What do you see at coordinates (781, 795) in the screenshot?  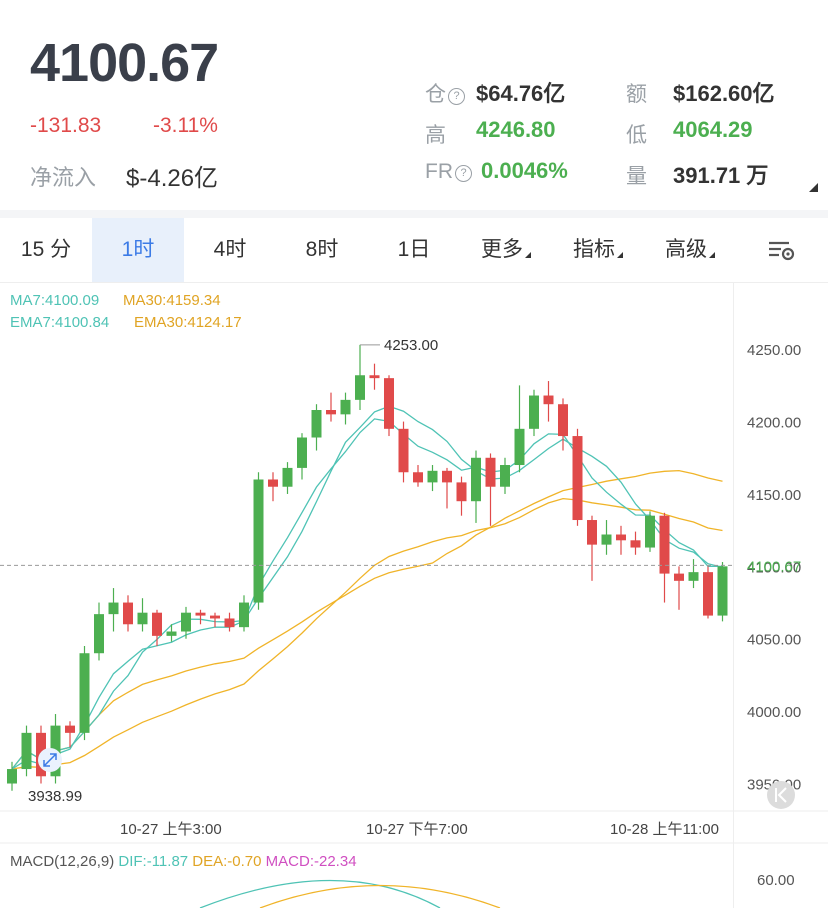 I see `scroll-latest-button` at bounding box center [781, 795].